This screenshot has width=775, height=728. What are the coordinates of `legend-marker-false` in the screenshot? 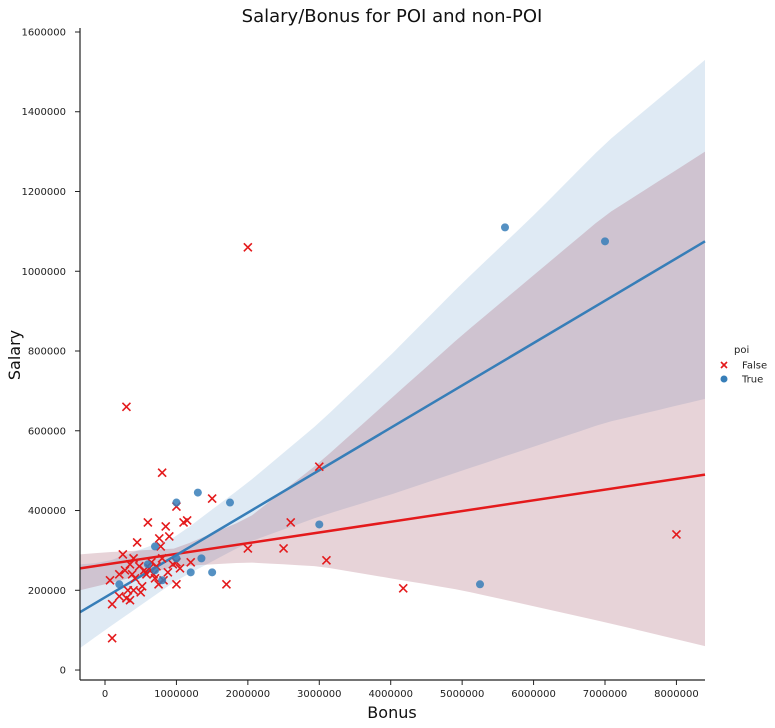 It's located at (724, 365).